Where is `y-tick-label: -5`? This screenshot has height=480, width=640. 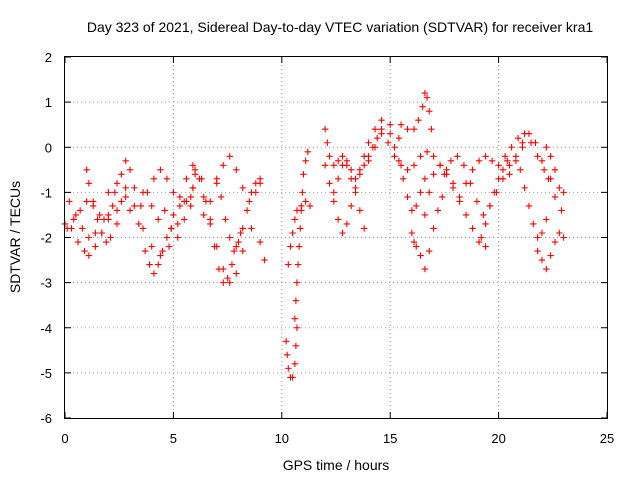 y-tick-label: -5 is located at coordinates (46, 373).